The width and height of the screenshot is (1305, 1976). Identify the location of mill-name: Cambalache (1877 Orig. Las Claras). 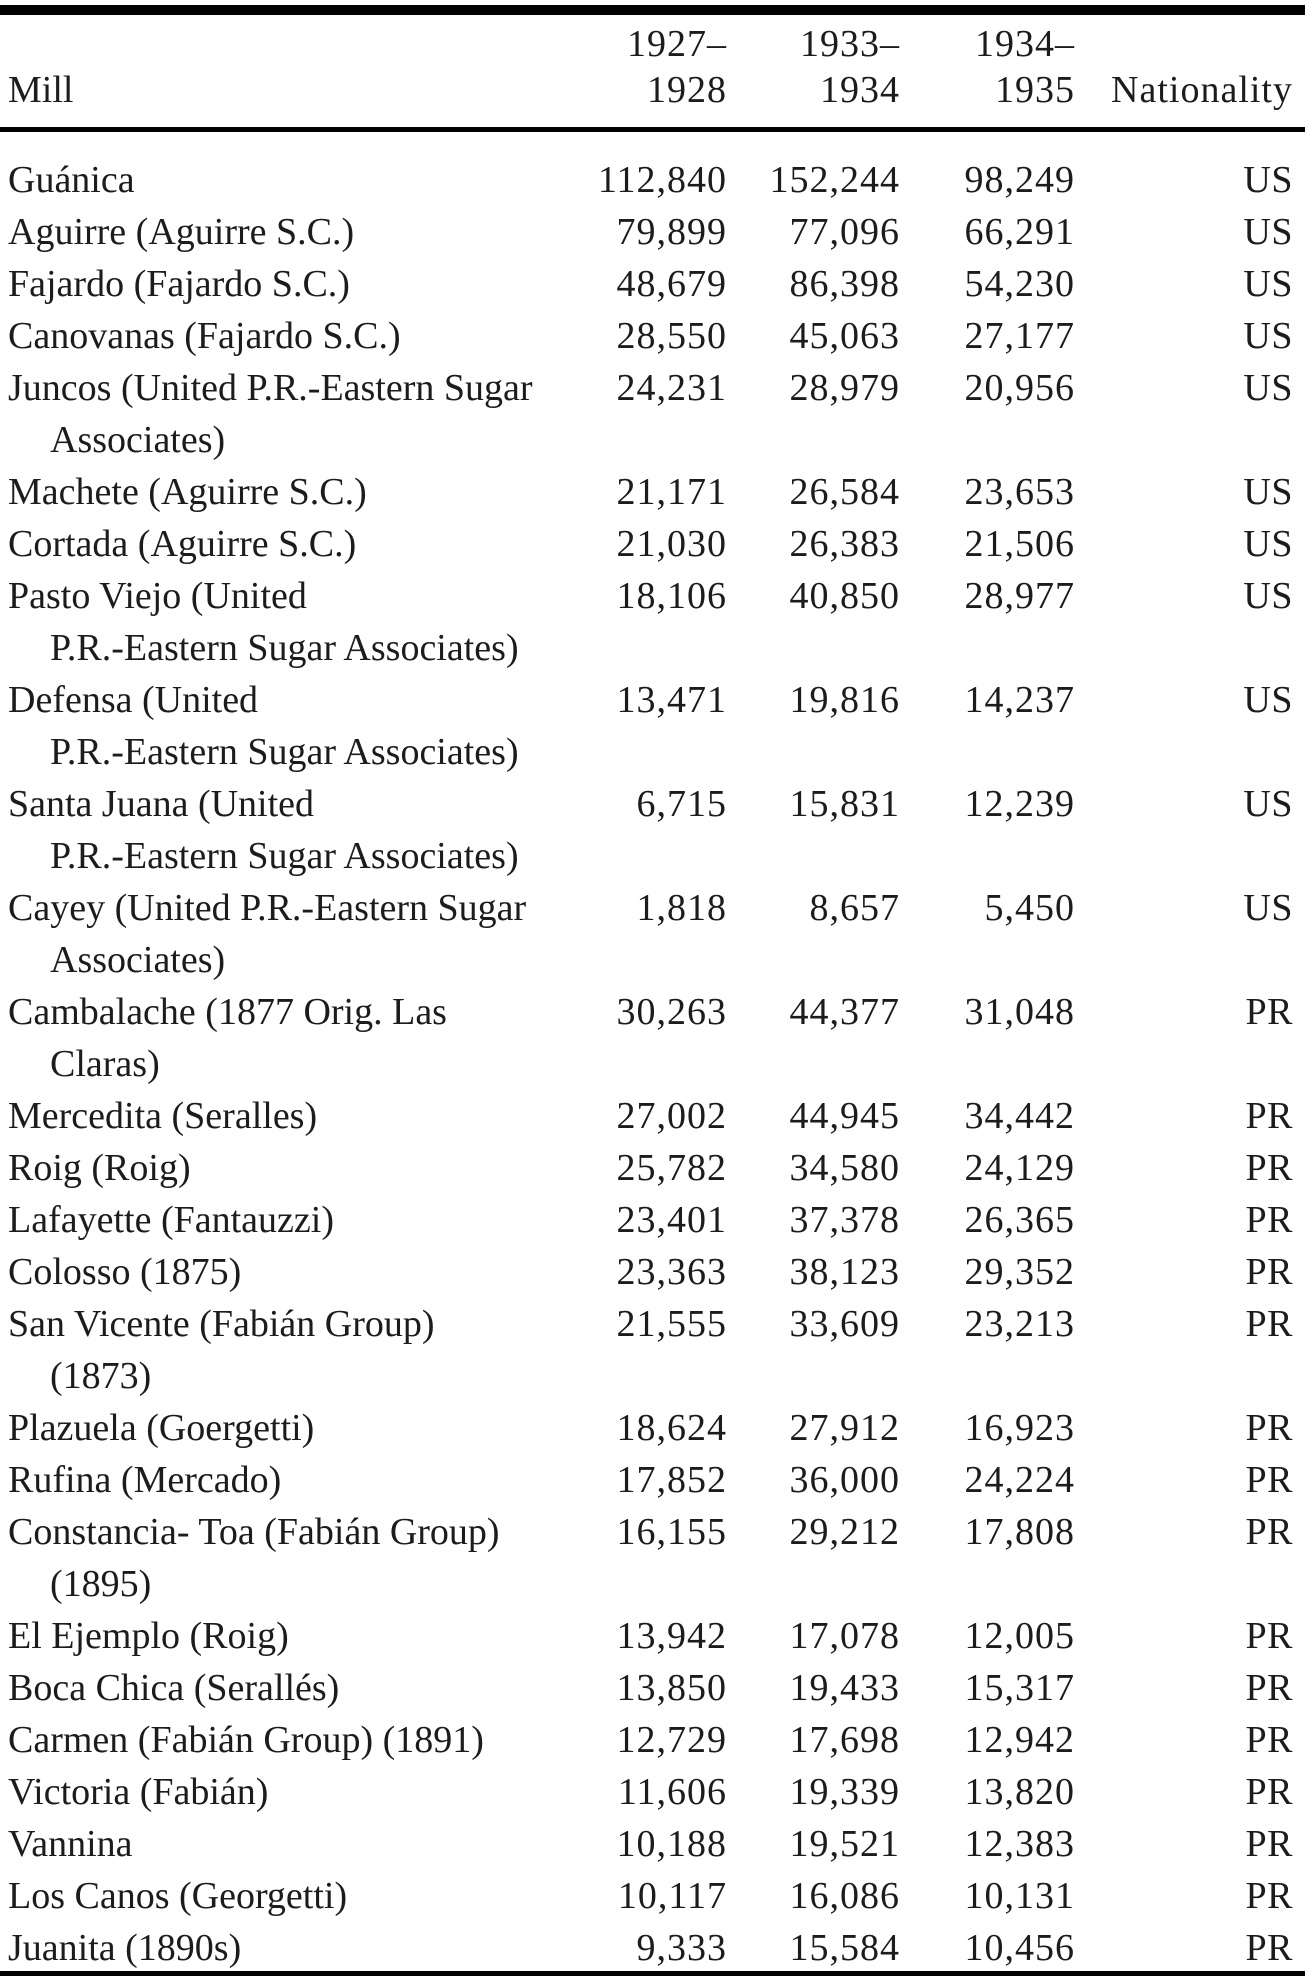
(284, 1038).